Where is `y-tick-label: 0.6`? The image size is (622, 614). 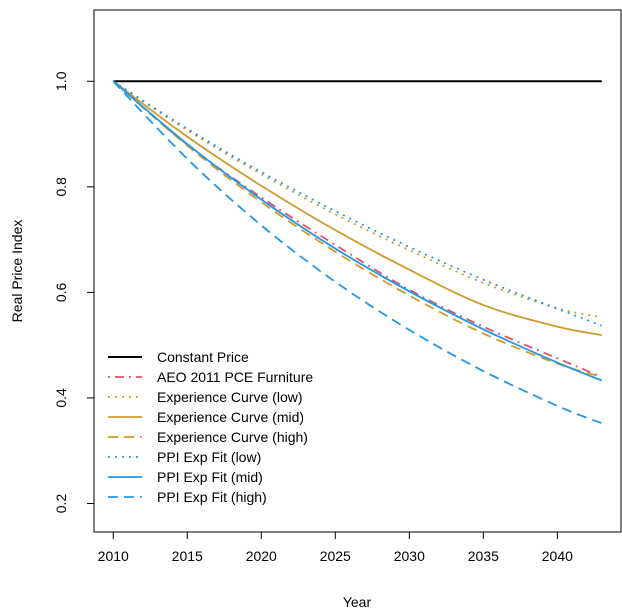
y-tick-label: 0.6 is located at coordinates (61, 292).